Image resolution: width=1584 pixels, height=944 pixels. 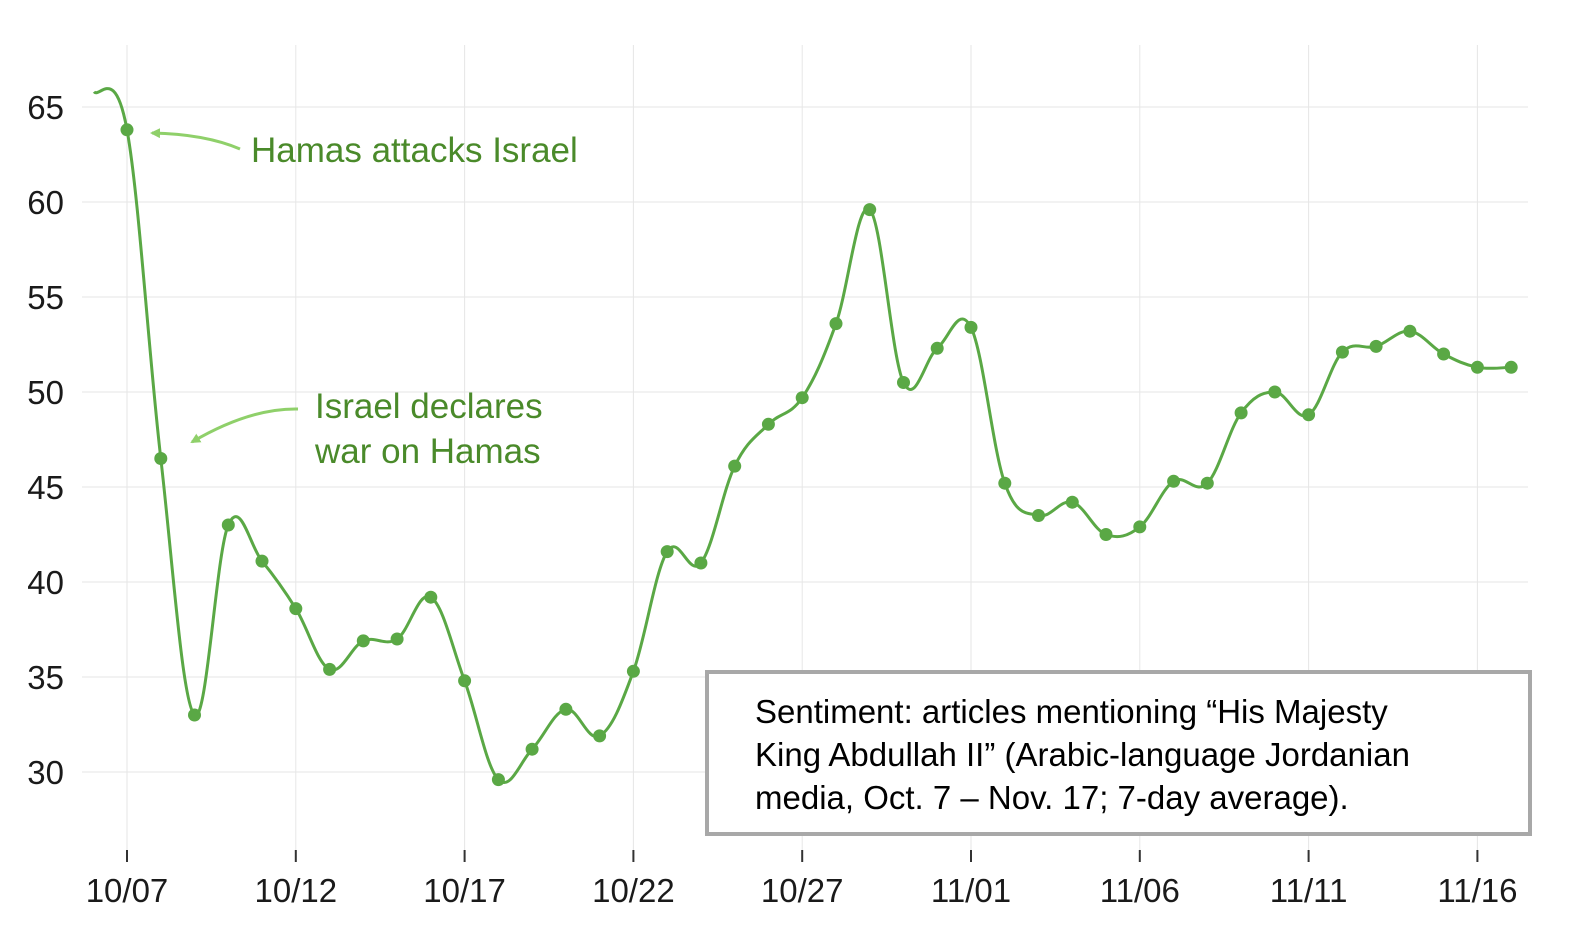 I want to click on y-tick-label: 35, so click(x=45, y=677).